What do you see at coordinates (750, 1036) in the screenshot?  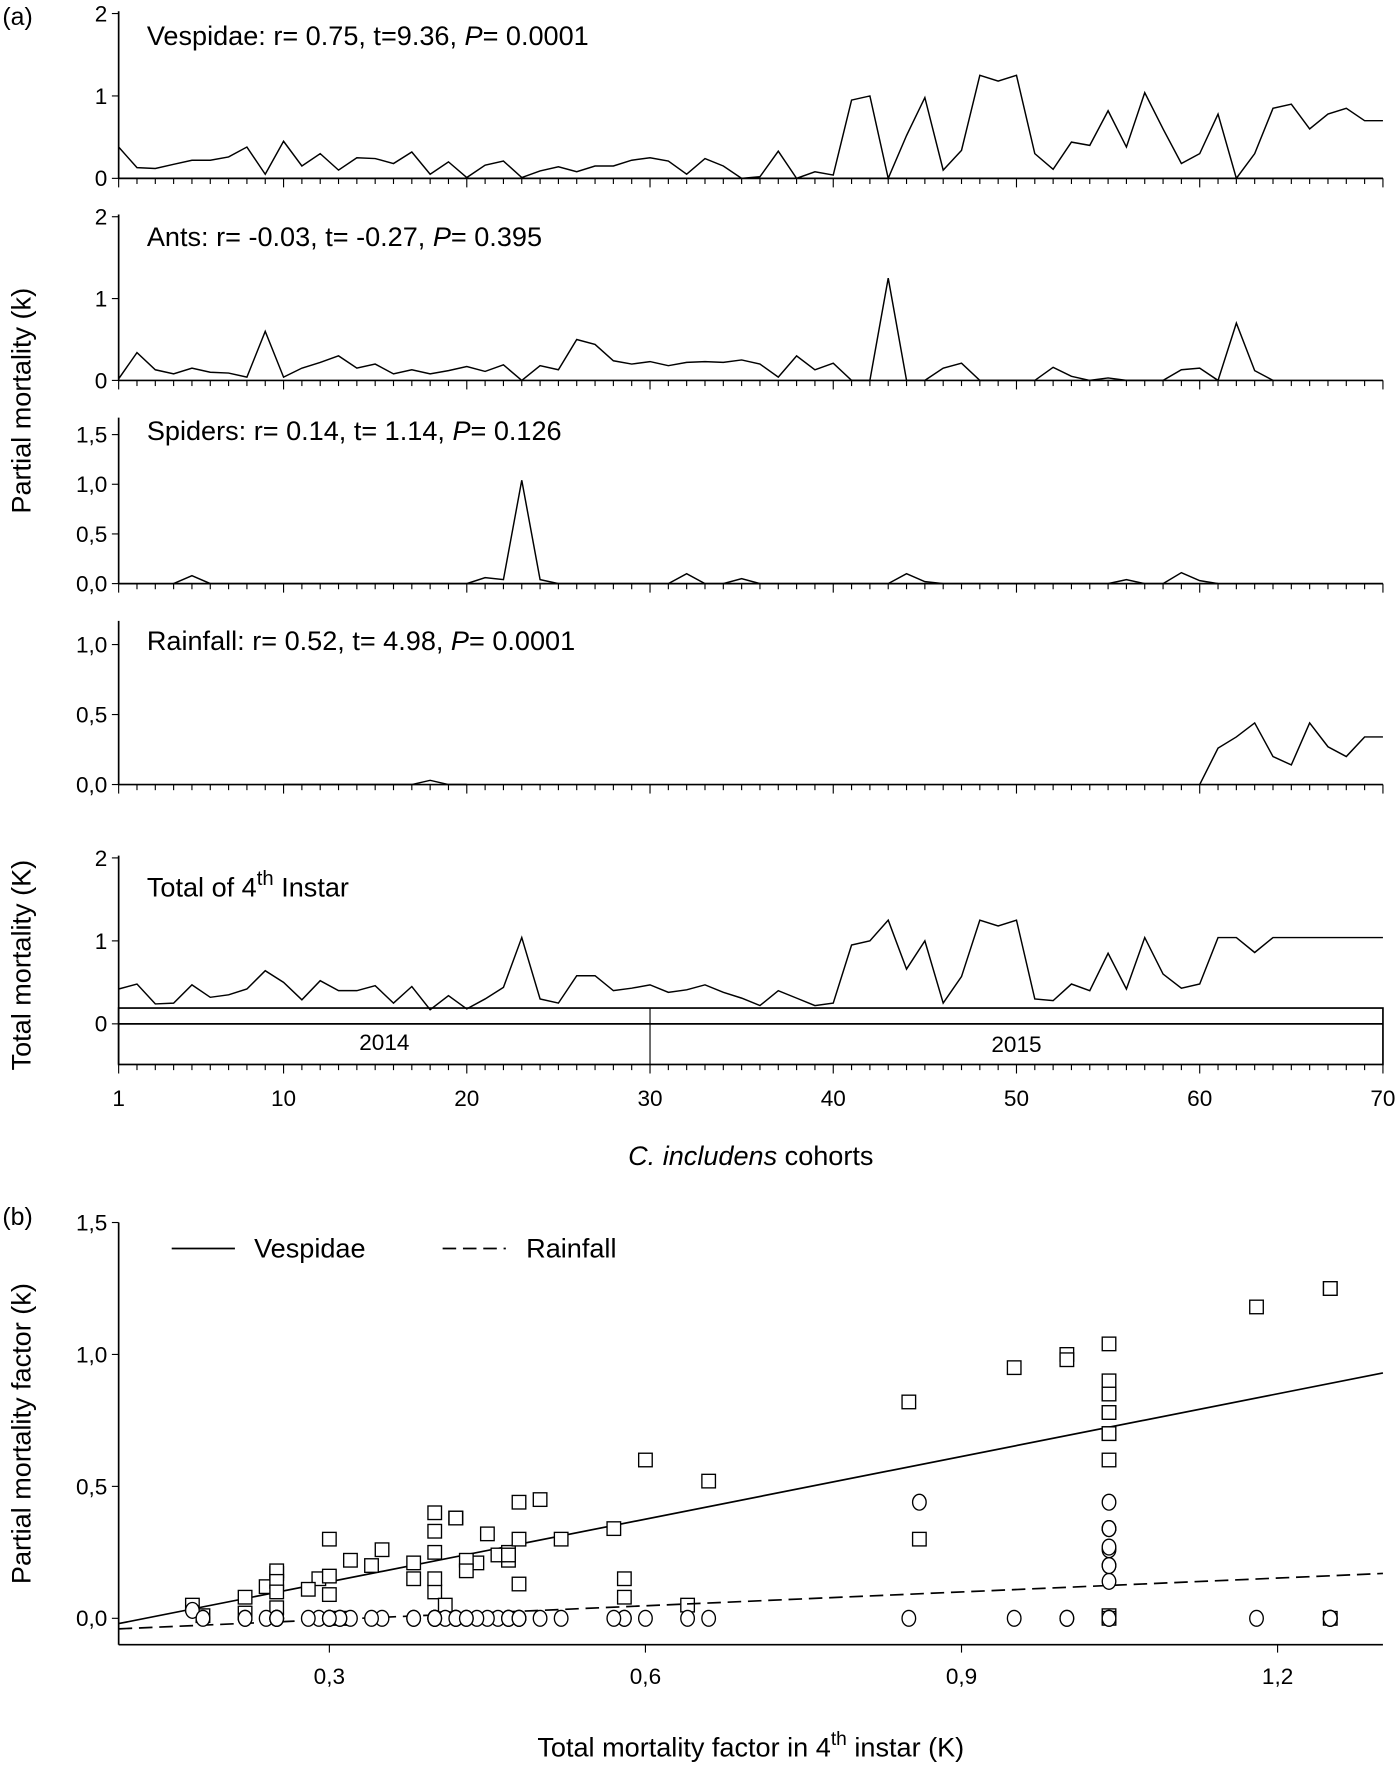 I see `year-box-frame` at bounding box center [750, 1036].